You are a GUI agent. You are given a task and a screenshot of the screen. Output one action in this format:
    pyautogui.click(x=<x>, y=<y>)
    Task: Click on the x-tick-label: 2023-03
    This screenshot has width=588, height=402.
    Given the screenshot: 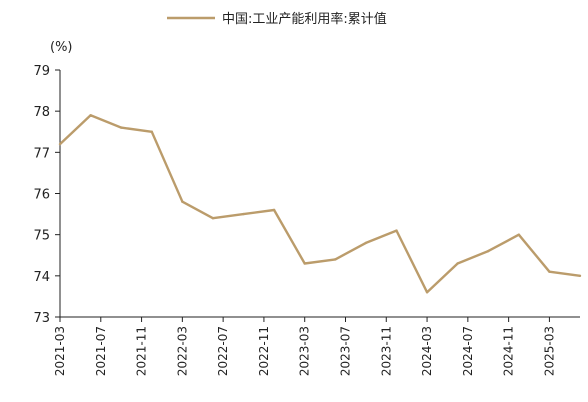 What is the action you would take?
    pyautogui.click(x=305, y=351)
    